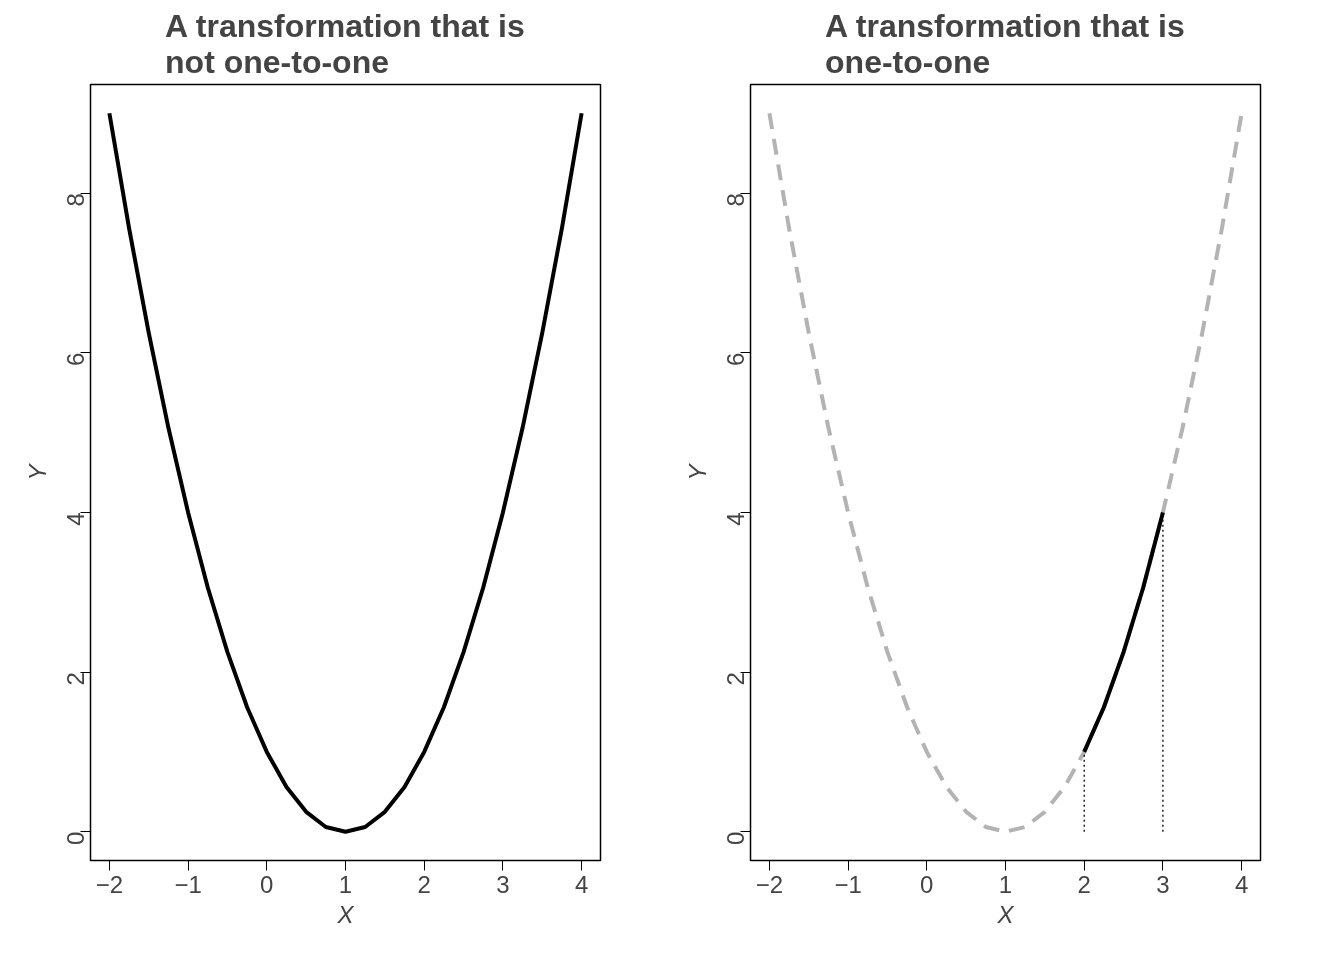 The width and height of the screenshot is (1344, 960). What do you see at coordinates (1005, 43) in the screenshot?
I see `chart-title: A transformation that is one-to-one` at bounding box center [1005, 43].